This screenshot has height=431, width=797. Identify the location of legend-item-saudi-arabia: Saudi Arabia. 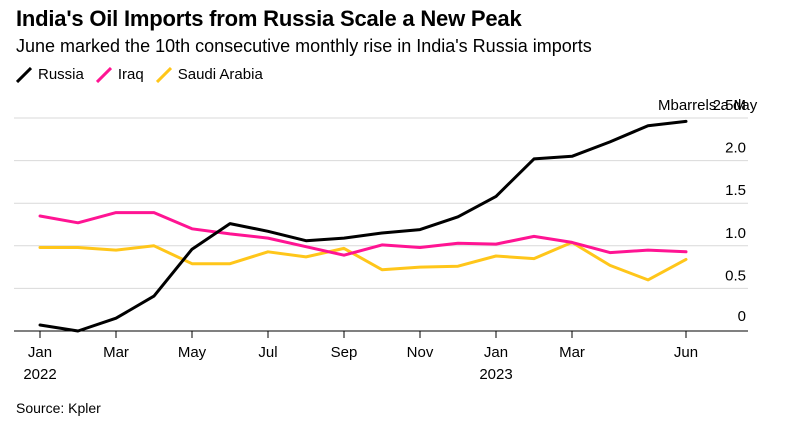
(209, 74).